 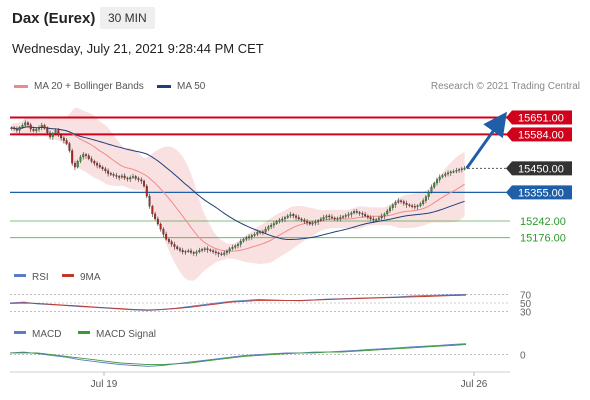 What do you see at coordinates (541, 169) in the screenshot?
I see `level-label-15450.00: 15450.00` at bounding box center [541, 169].